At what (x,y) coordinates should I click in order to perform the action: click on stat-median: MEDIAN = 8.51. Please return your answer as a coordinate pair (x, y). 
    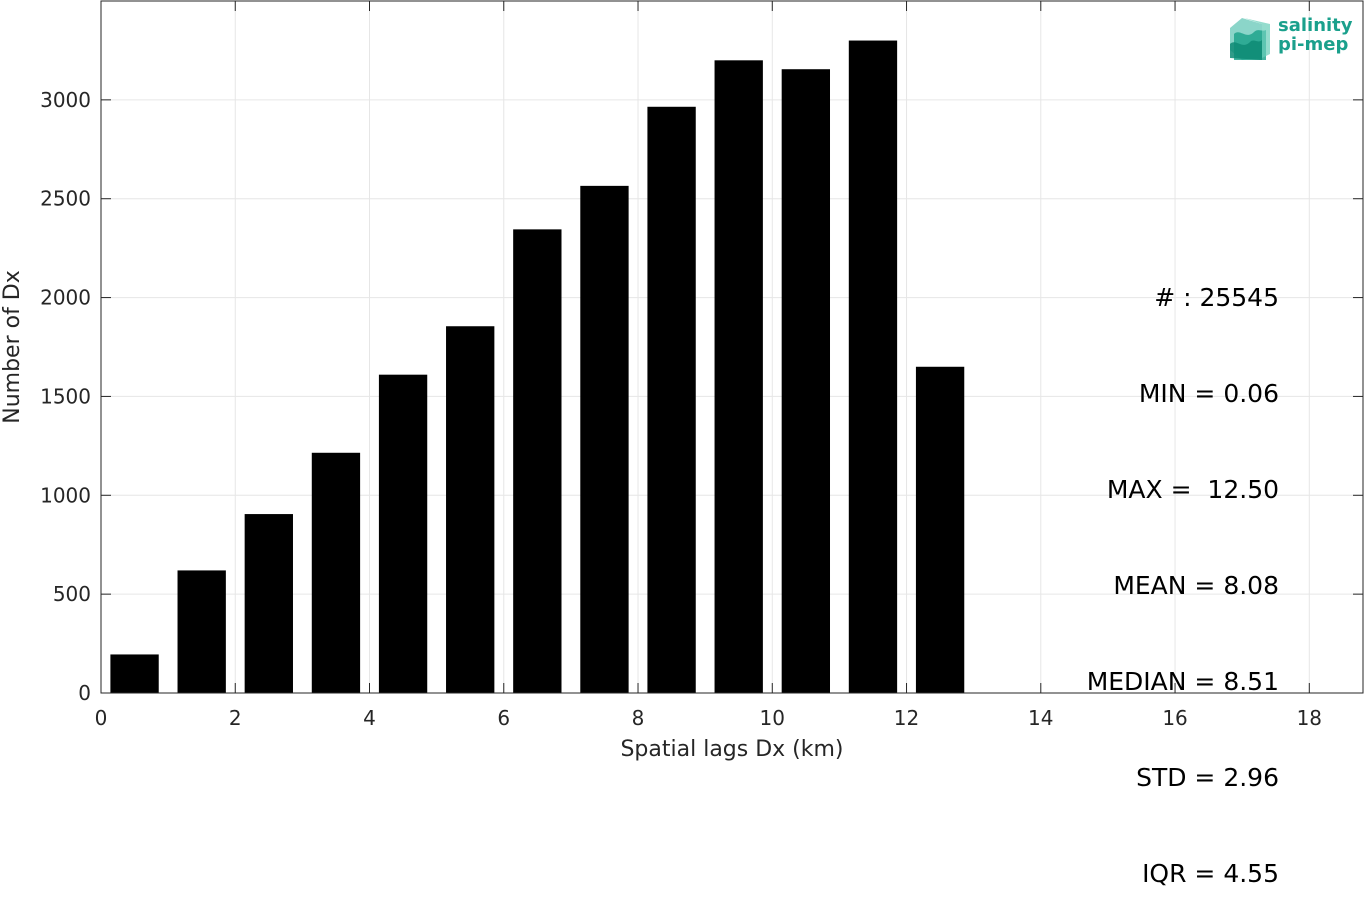
    Looking at the image, I should click on (1182, 681).